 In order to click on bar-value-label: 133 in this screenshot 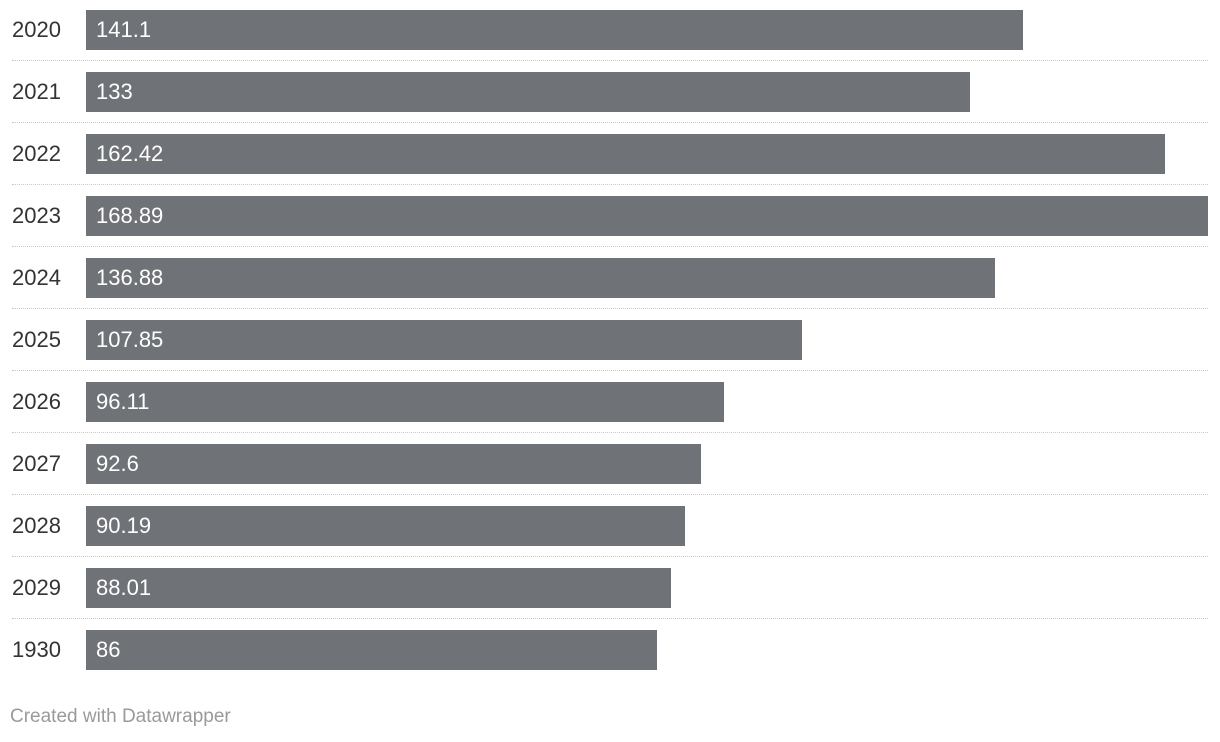, I will do `click(114, 91)`.